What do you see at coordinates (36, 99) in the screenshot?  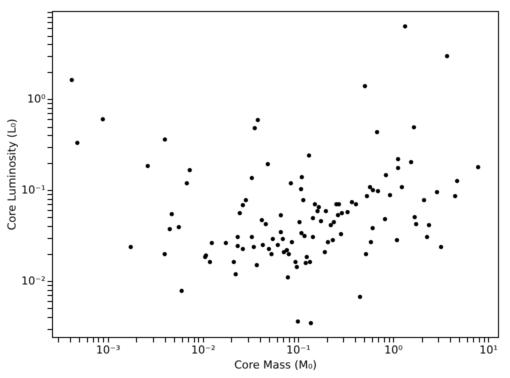 I see `y-tick-label: 10⁰` at bounding box center [36, 99].